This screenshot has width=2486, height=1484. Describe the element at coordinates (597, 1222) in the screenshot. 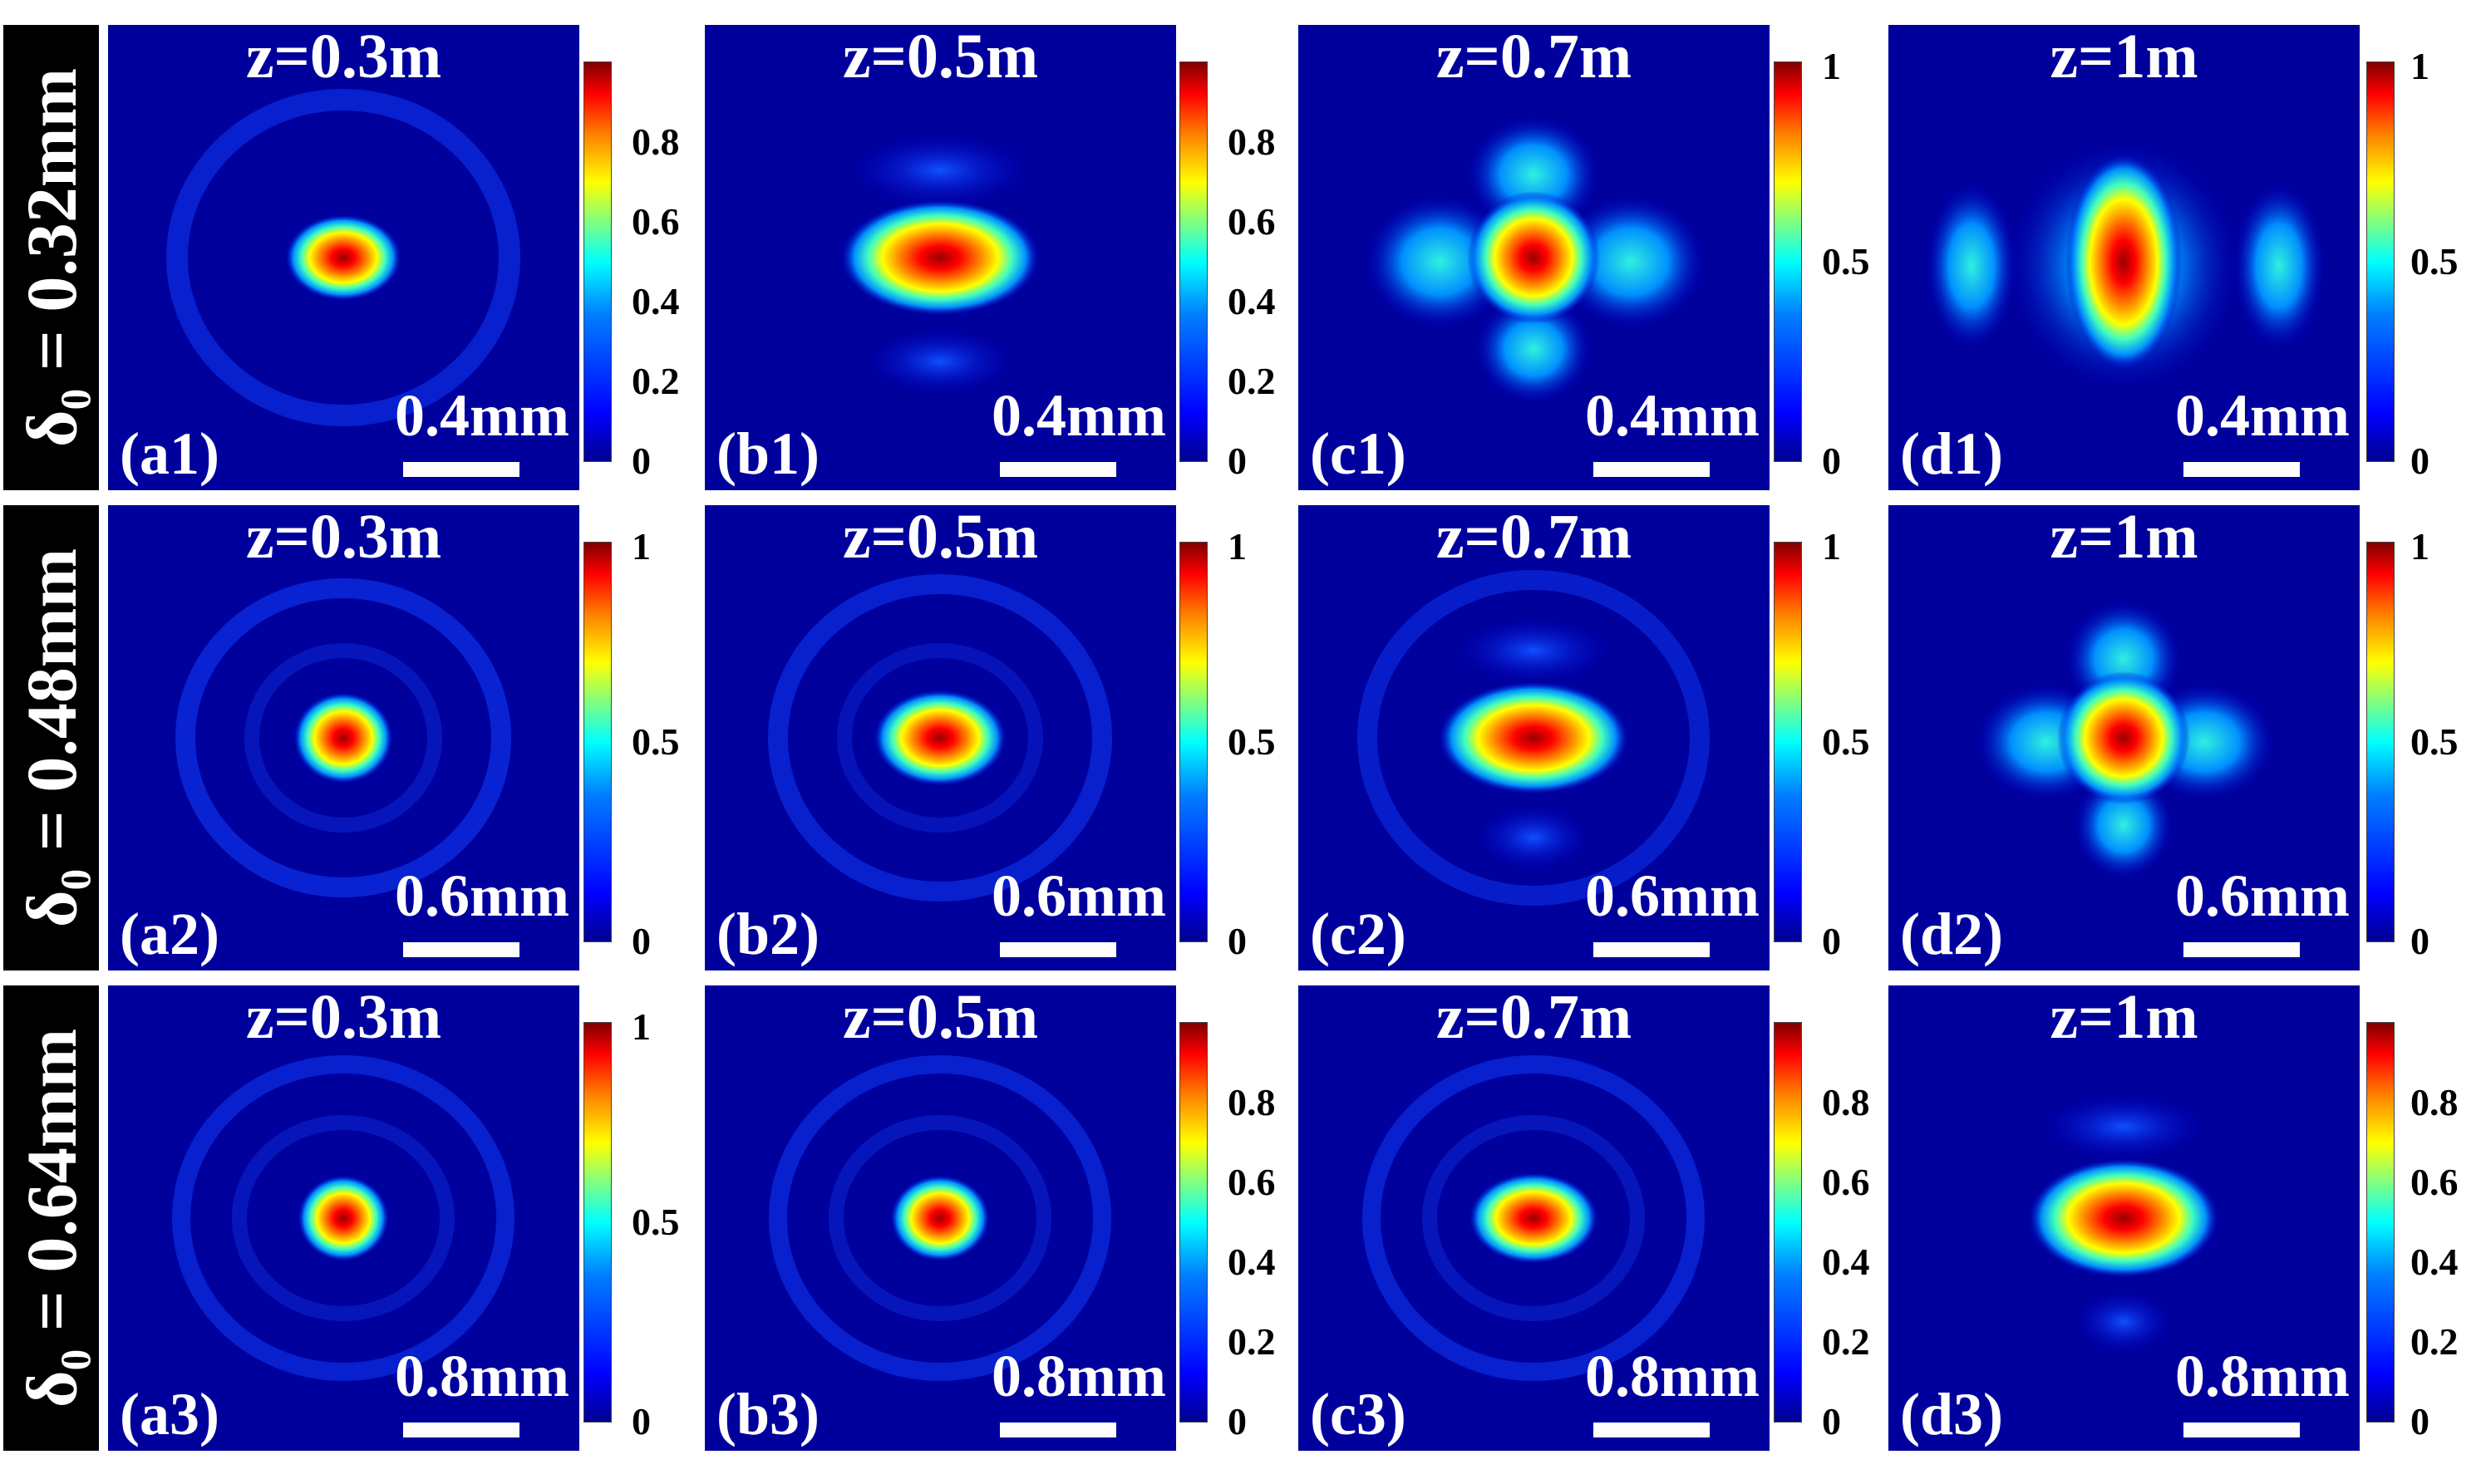

I see `colorbar-a3` at that location.